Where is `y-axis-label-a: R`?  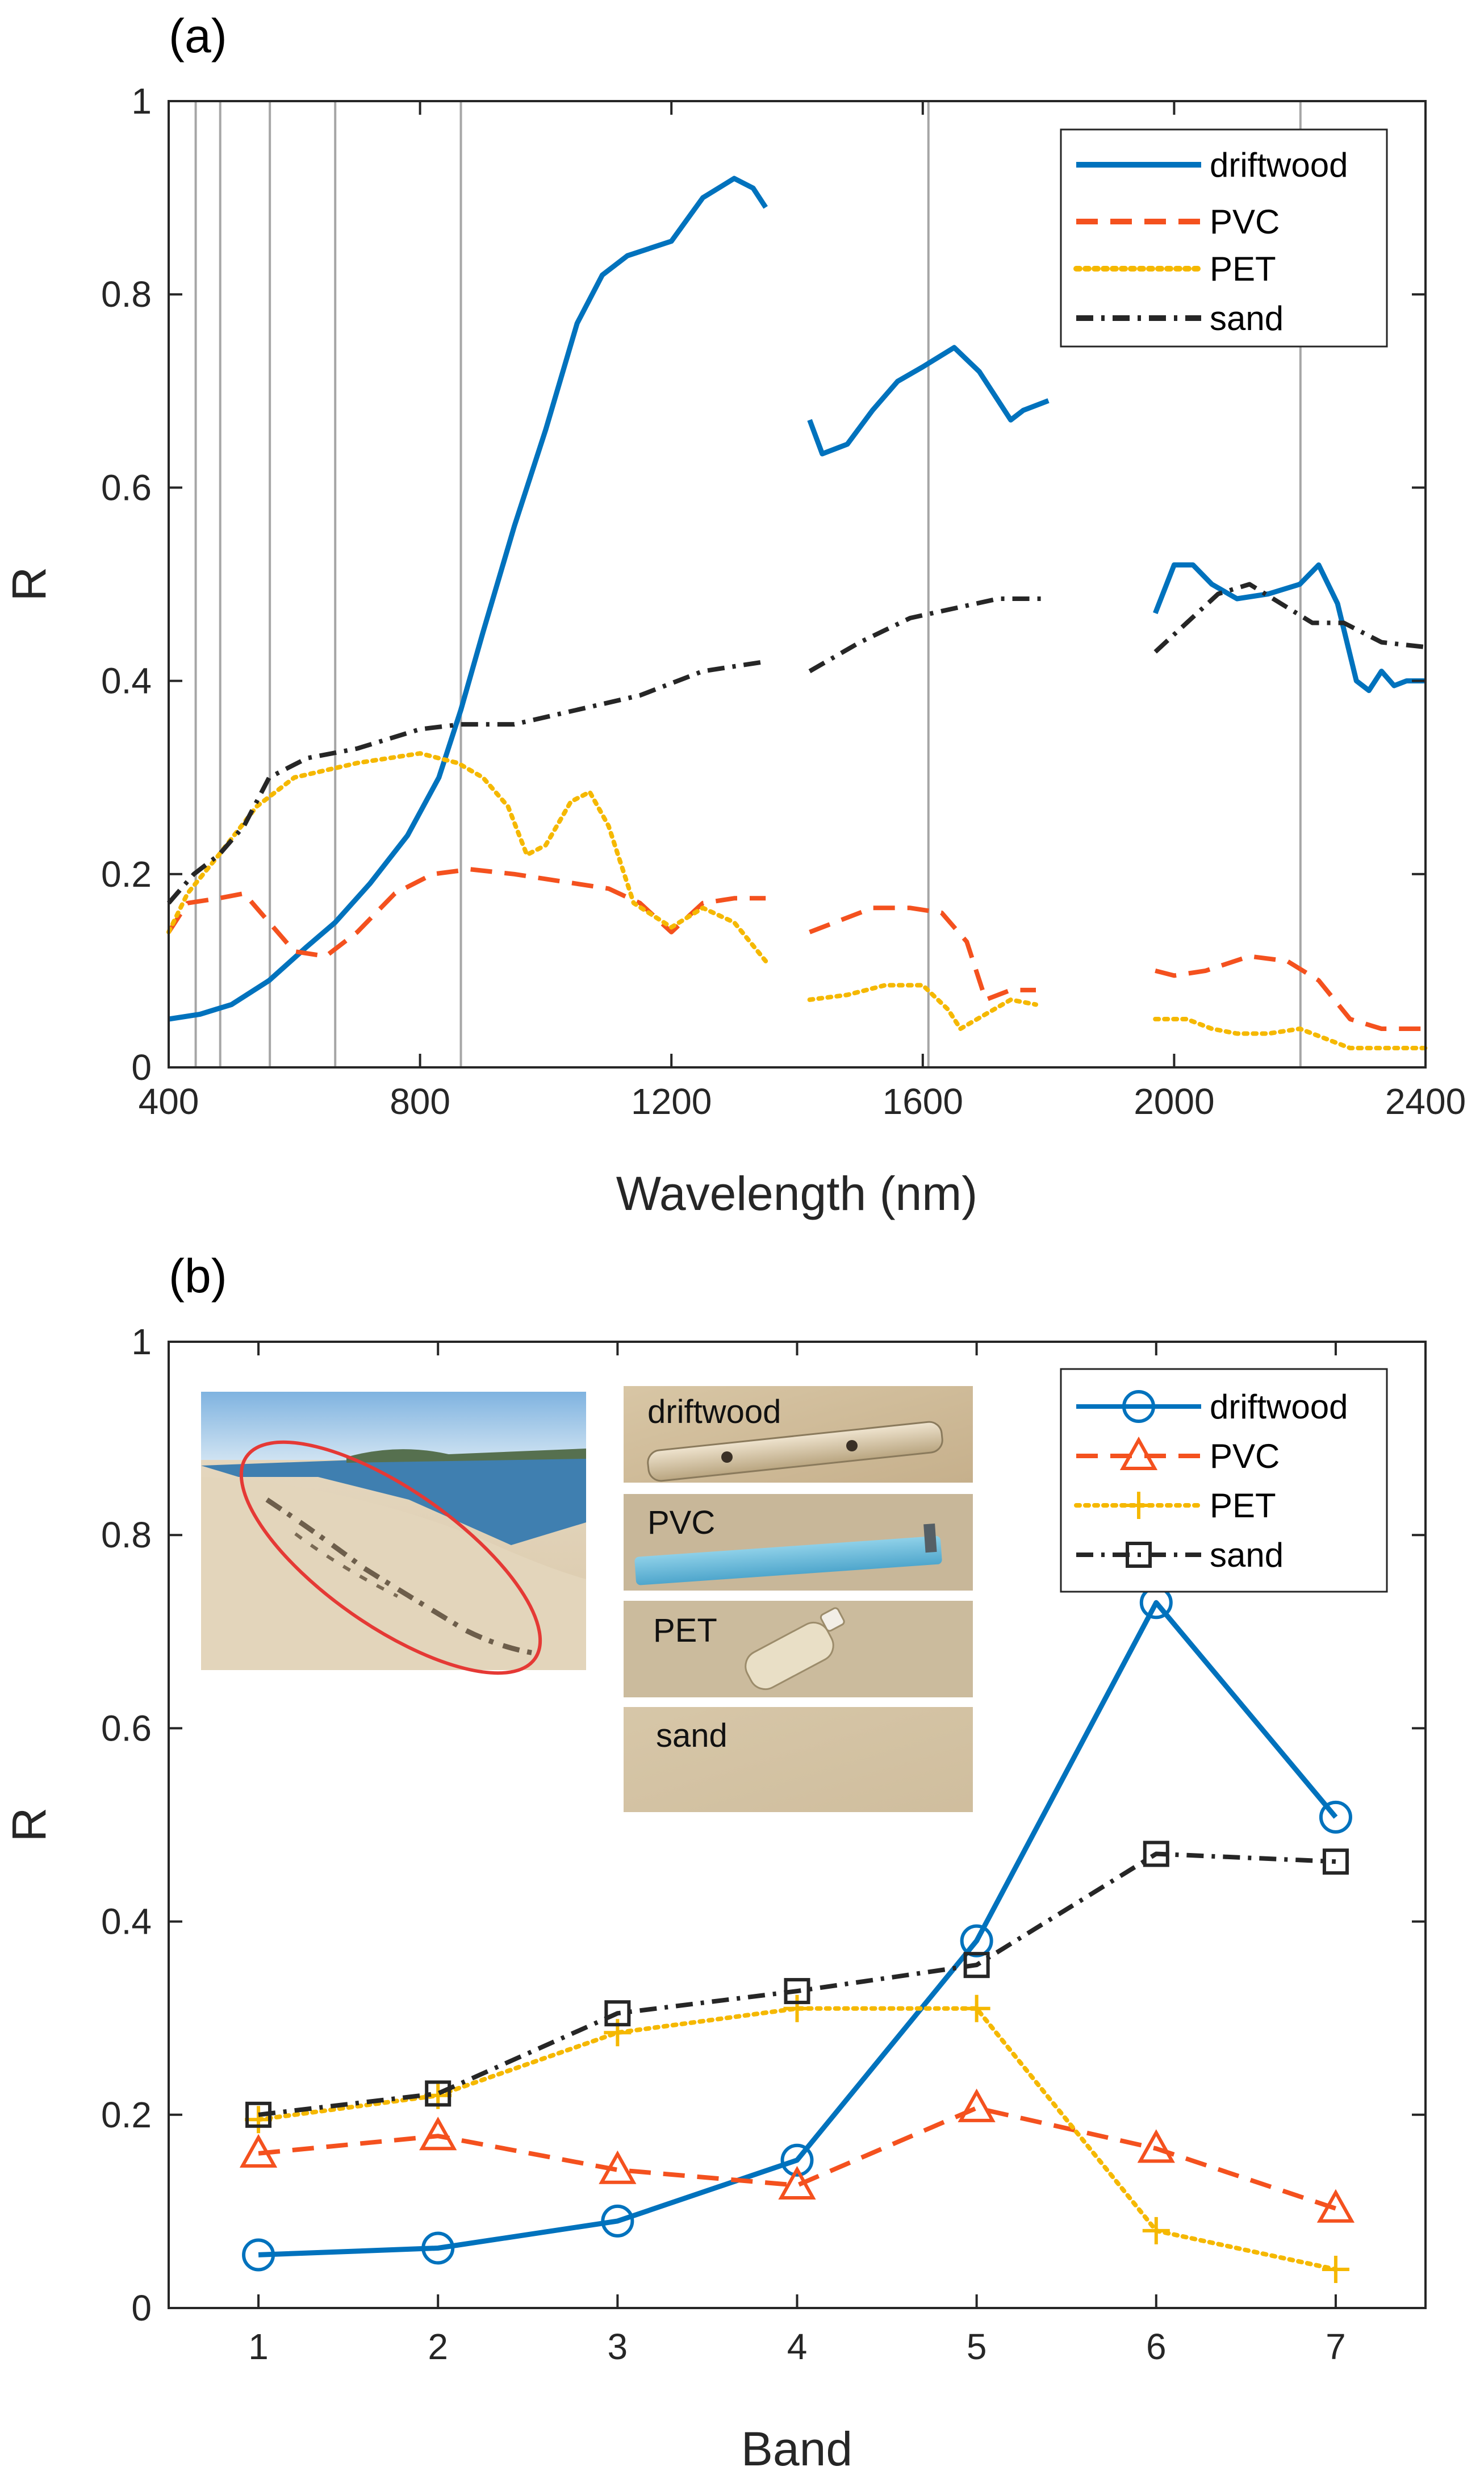 y-axis-label-a: R is located at coordinates (29, 584).